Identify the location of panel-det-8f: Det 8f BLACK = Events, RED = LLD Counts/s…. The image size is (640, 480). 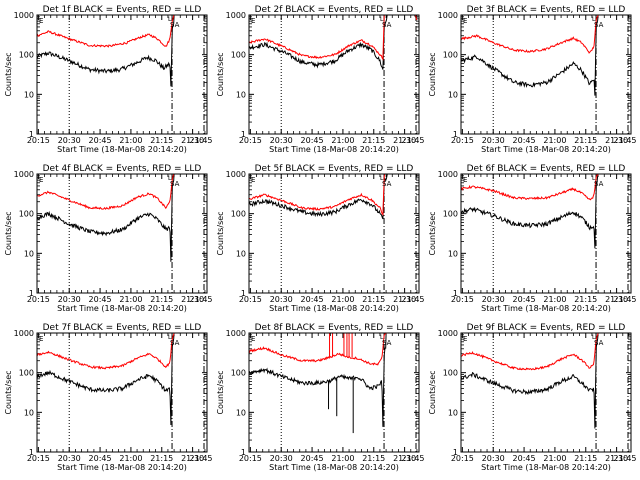
(320, 397).